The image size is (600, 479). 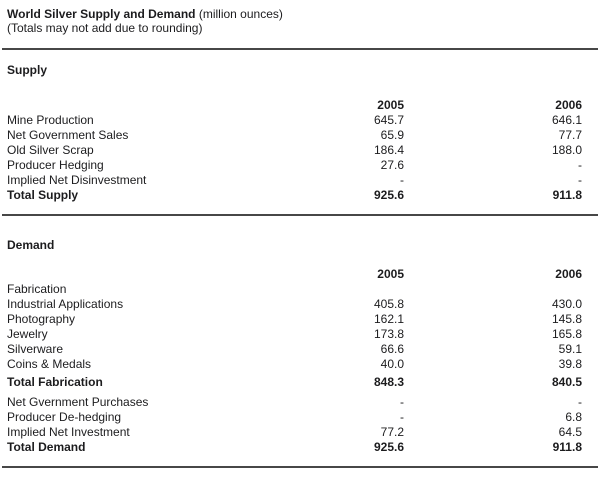 I want to click on value-2005: 27.6, so click(x=392, y=165).